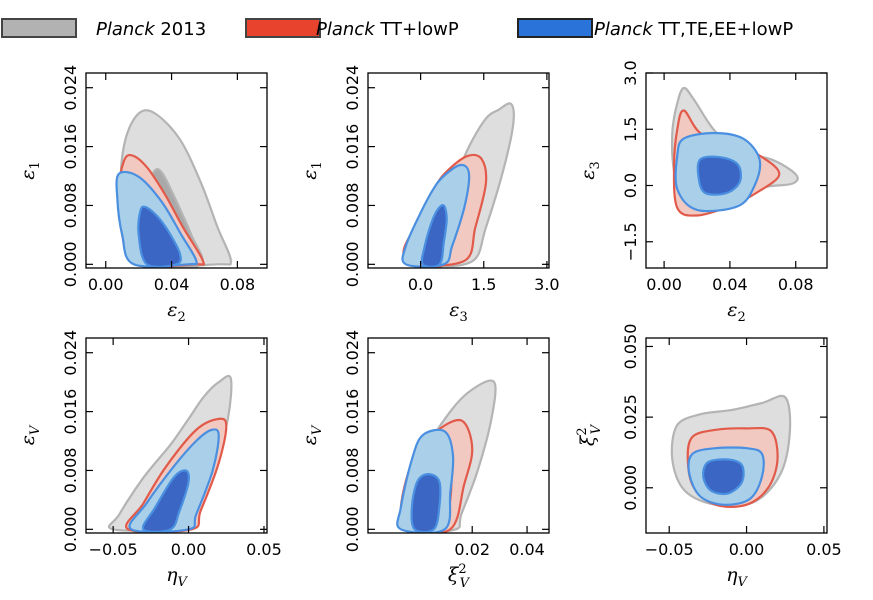 The height and width of the screenshot is (600, 873). I want to click on panel-epsv-vs-etav: −0.05 0.00 0.05 0.000 0.008 0.016 0.024 ηV εV, so click(149, 460).